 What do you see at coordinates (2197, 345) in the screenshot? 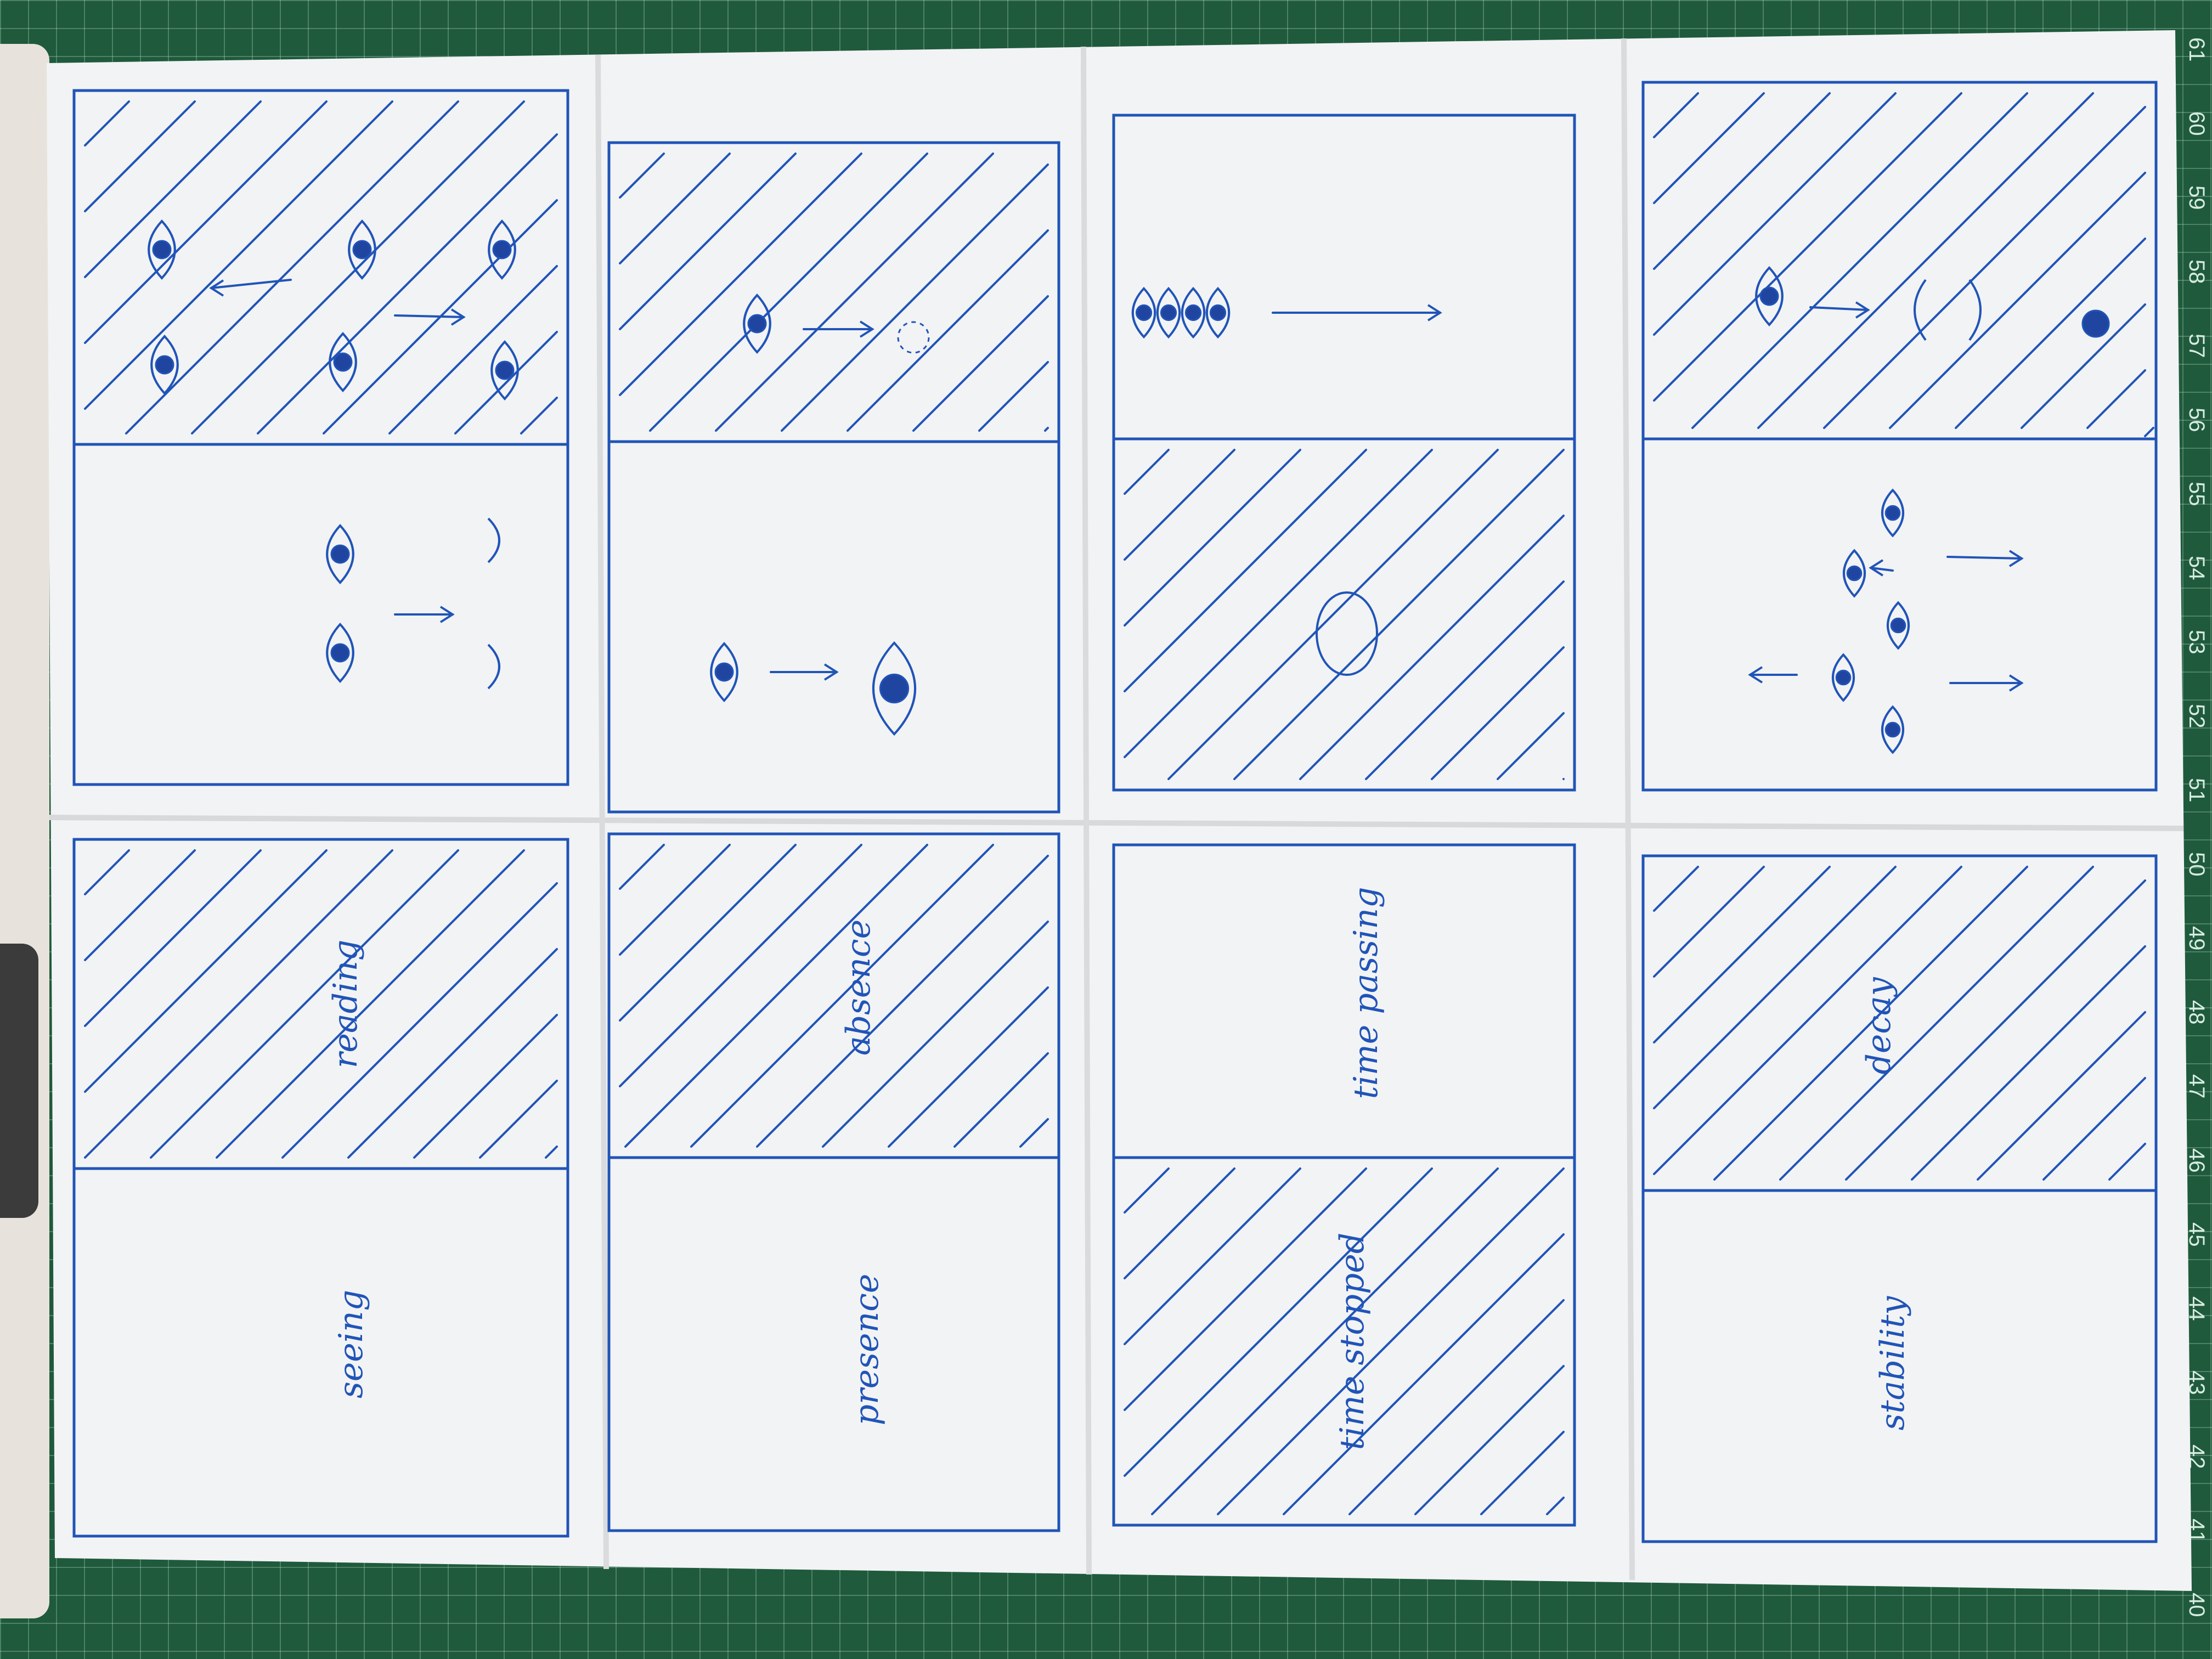
I see `ruler-number: 57` at bounding box center [2197, 345].